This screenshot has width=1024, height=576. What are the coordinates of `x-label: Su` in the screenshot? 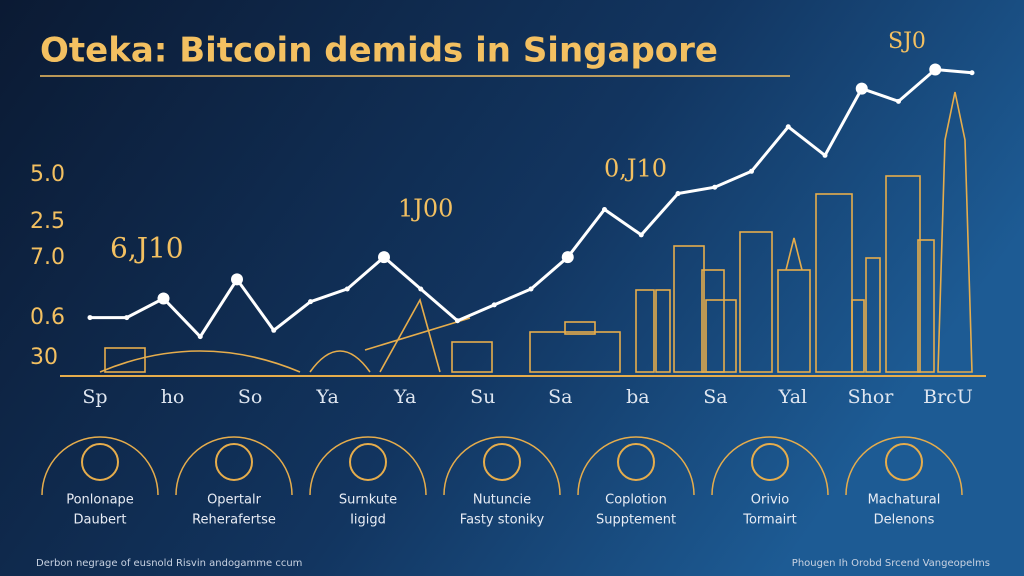 It's located at (482, 397).